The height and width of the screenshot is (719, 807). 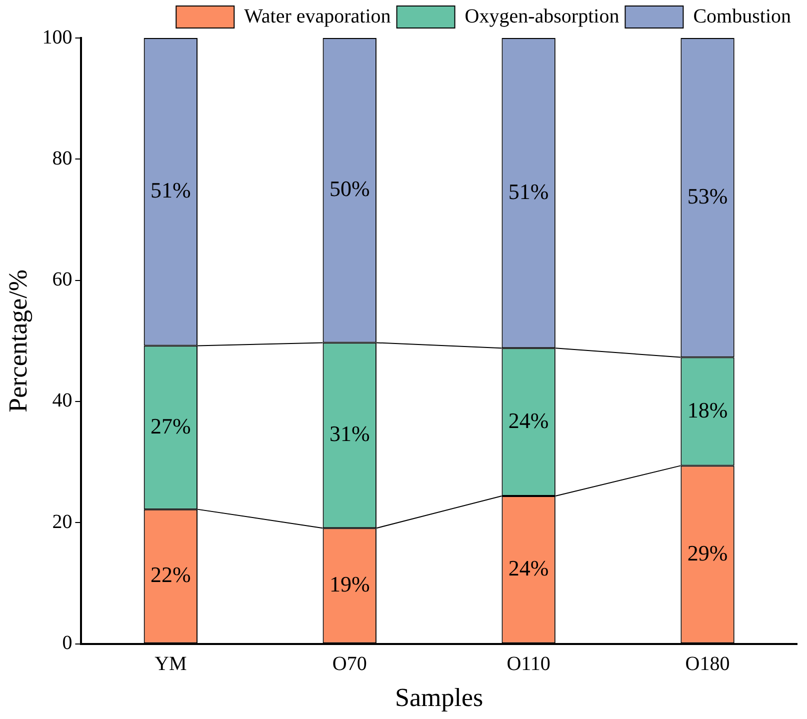 I want to click on data-label: 53%, so click(x=707, y=195).